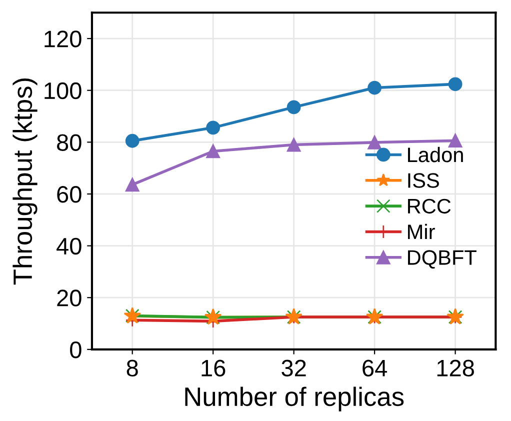 This screenshot has width=511, height=421. Describe the element at coordinates (69, 298) in the screenshot. I see `y-tick-label: 20` at that location.